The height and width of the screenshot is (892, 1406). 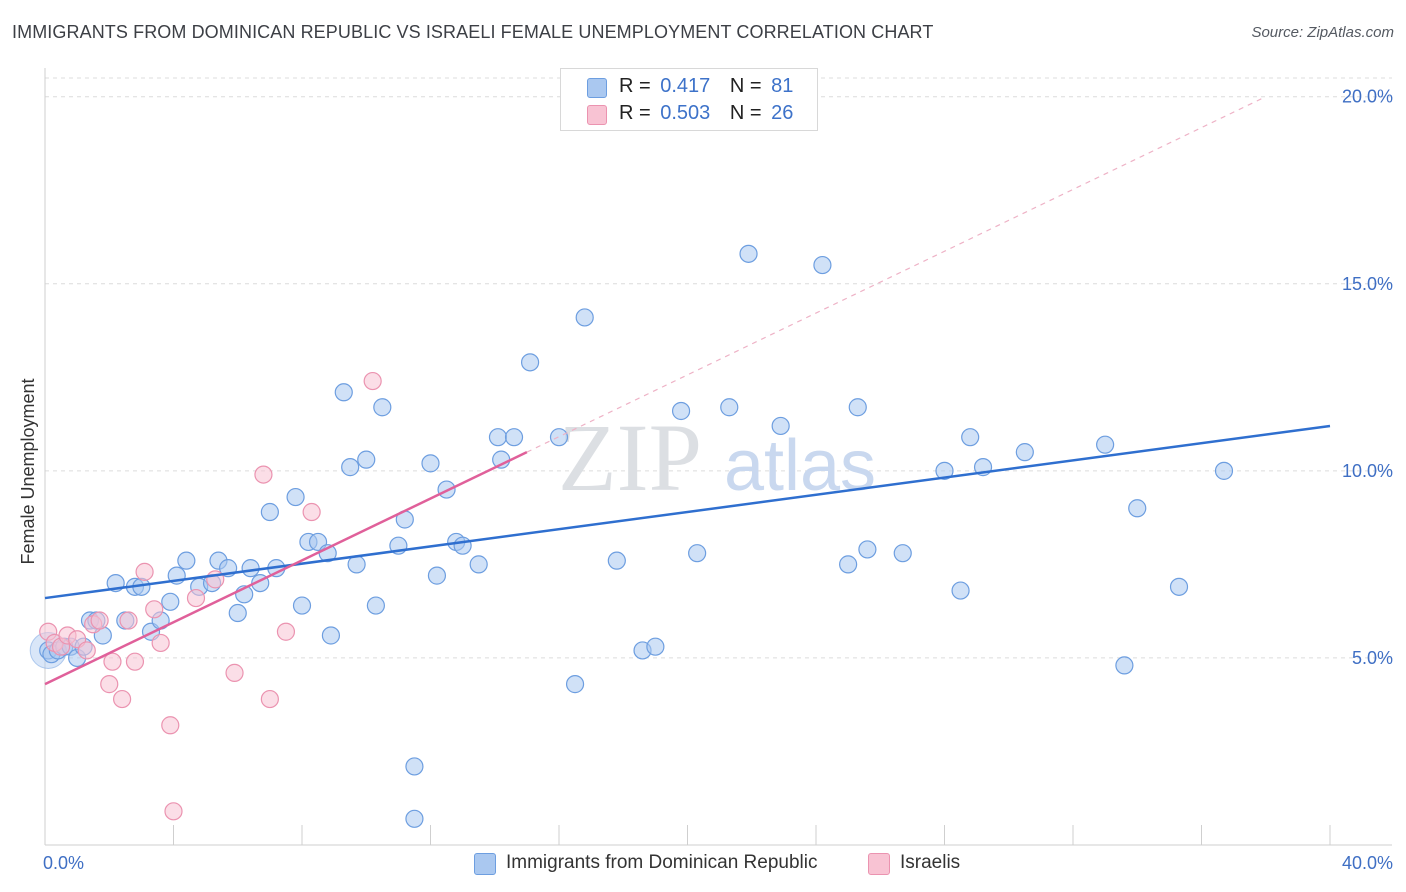 I want to click on y-tick-label: 10.0%, so click(x=1367, y=471).